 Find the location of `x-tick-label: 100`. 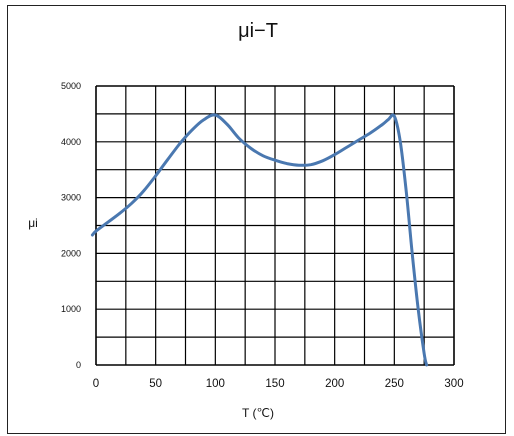

x-tick-label: 100 is located at coordinates (215, 384).